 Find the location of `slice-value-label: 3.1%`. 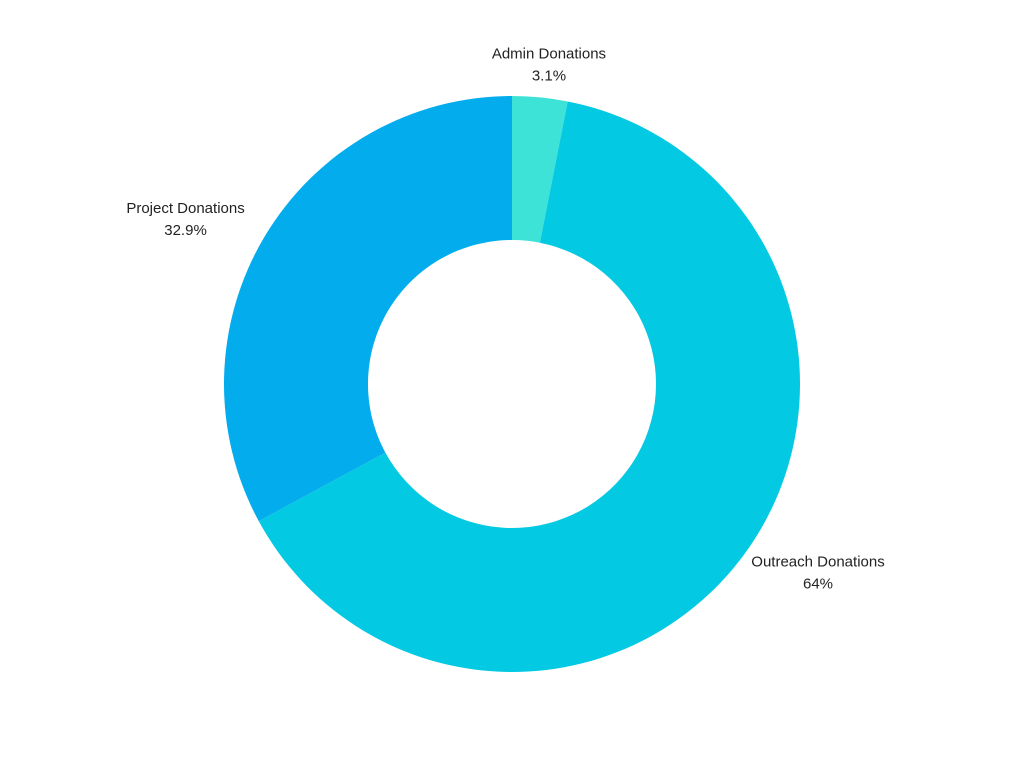

slice-value-label: 3.1% is located at coordinates (549, 75).